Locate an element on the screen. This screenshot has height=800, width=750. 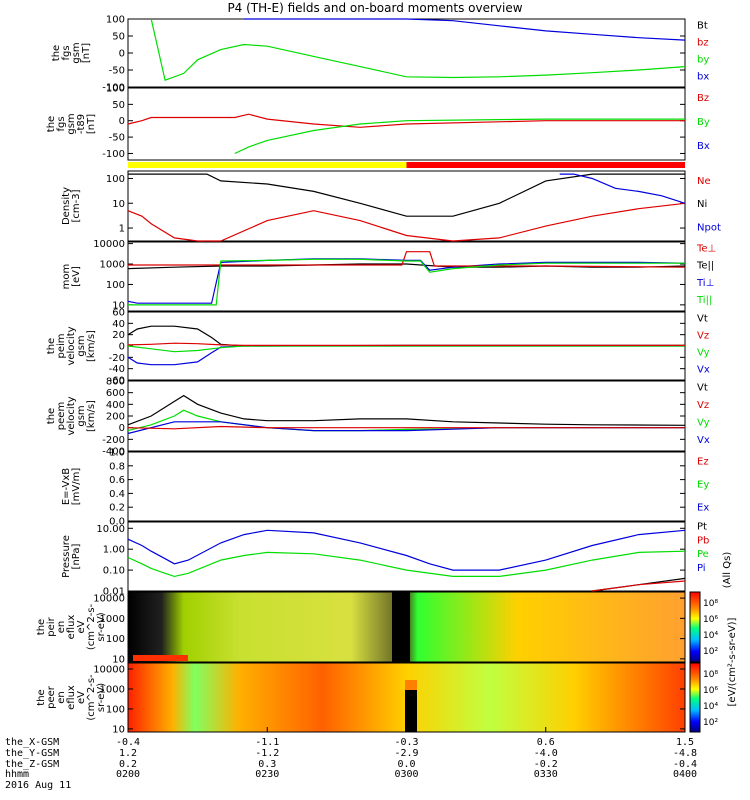
y-tick-label: 50 is located at coordinates (118, 105).